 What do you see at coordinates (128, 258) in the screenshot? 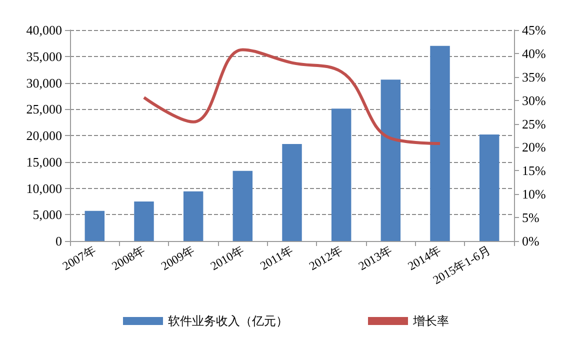
I see `x-tick-label: 2008年` at bounding box center [128, 258].